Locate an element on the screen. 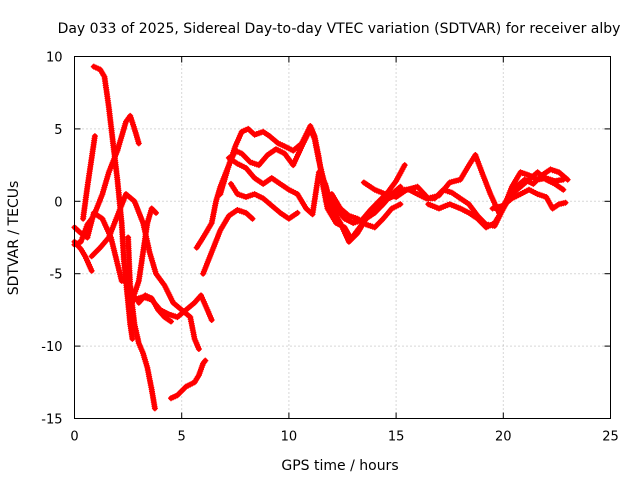 The width and height of the screenshot is (640, 480). y-tick-label: -15 is located at coordinates (51, 420).